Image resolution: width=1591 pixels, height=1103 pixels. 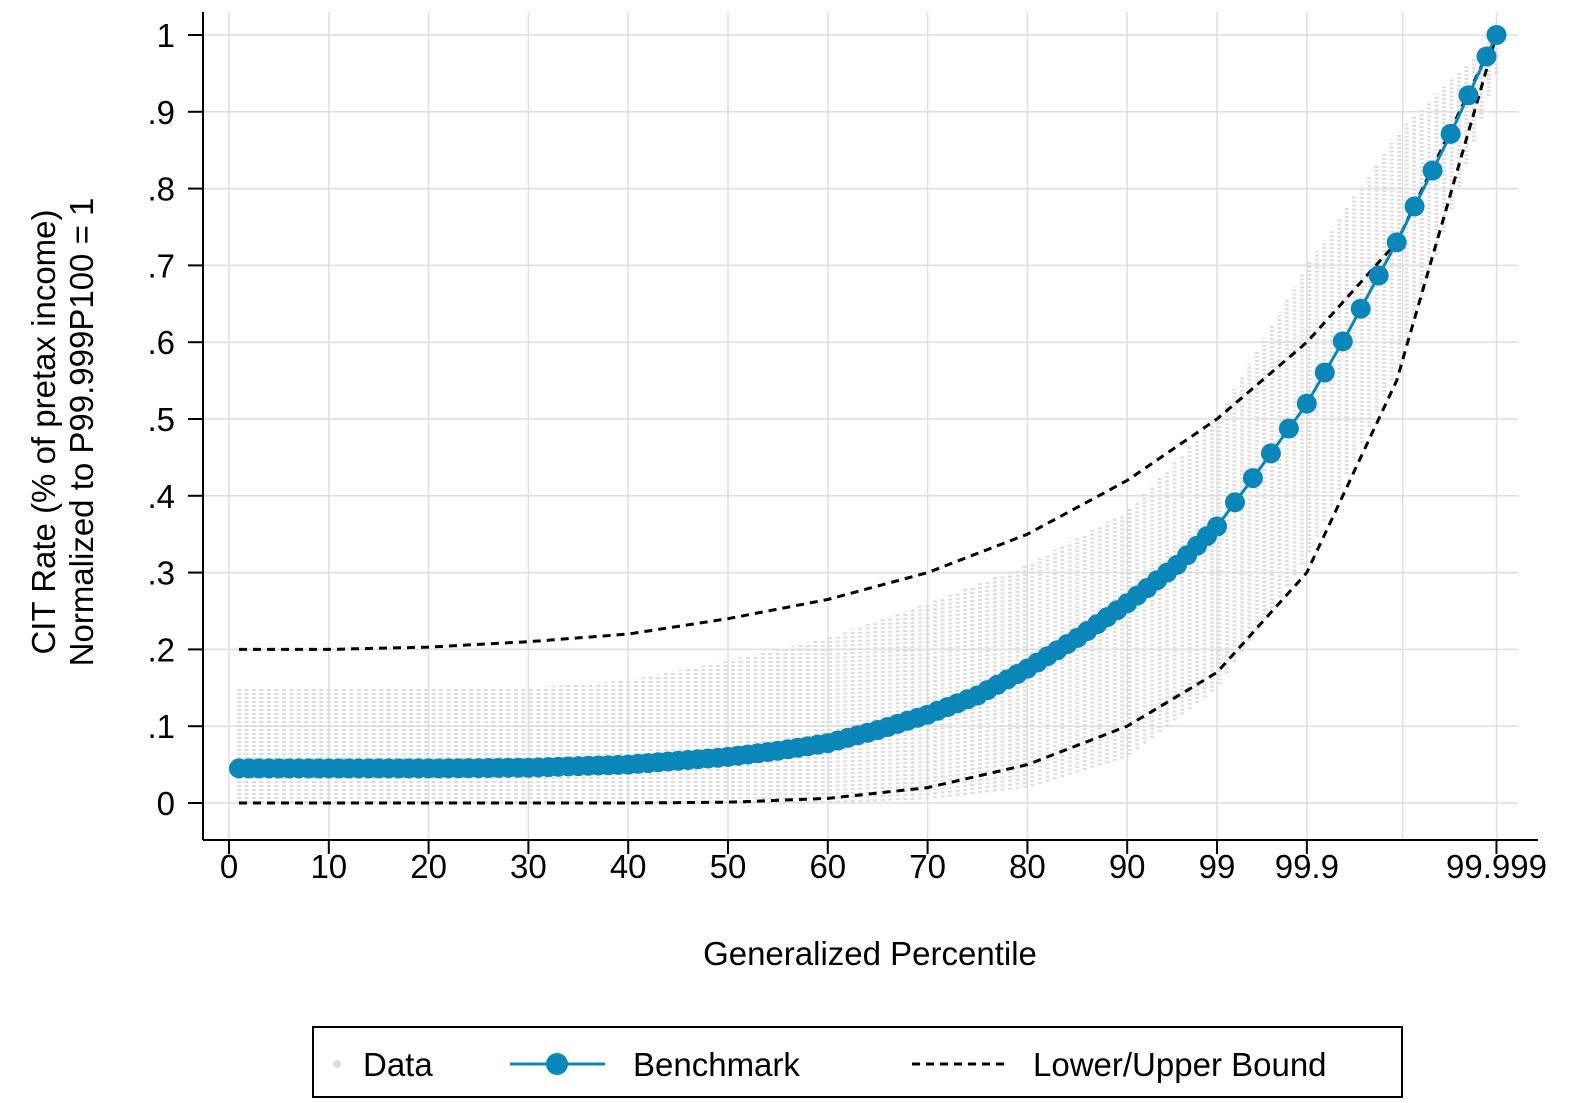 I want to click on y-axis-title-line-2: Normalized to P99.999P100 = 1, so click(x=81, y=432).